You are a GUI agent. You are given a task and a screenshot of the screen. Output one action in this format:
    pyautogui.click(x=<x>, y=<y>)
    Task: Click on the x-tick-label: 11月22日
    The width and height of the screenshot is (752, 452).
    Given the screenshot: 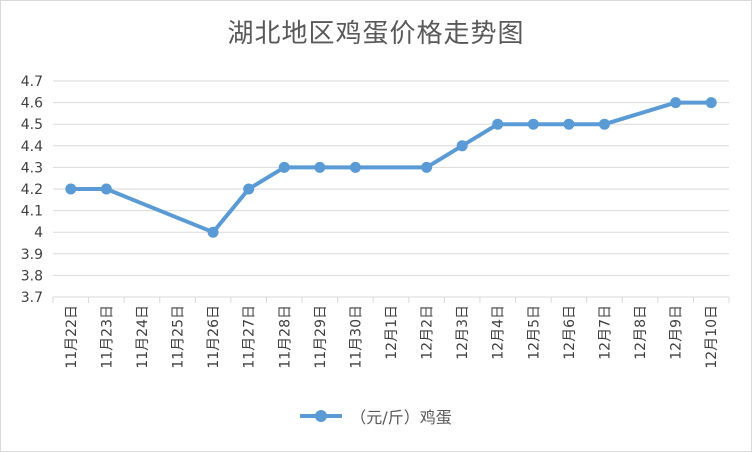 What is the action you would take?
    pyautogui.click(x=72, y=337)
    